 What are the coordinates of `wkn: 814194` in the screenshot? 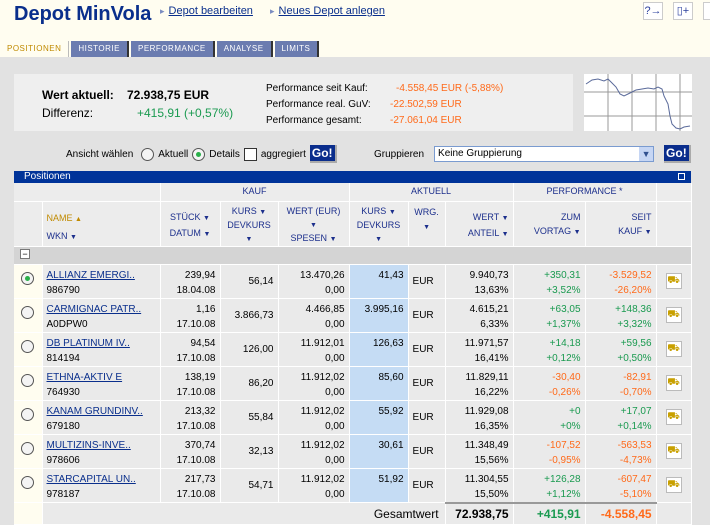 It's located at (63, 358).